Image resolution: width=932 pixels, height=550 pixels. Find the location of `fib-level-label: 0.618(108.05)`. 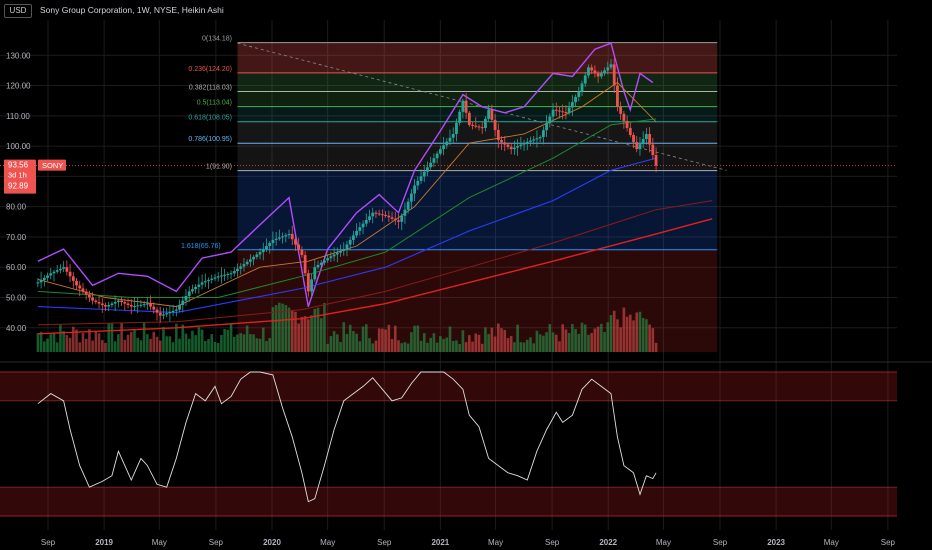

fib-level-label: 0.618(108.05) is located at coordinates (210, 118).